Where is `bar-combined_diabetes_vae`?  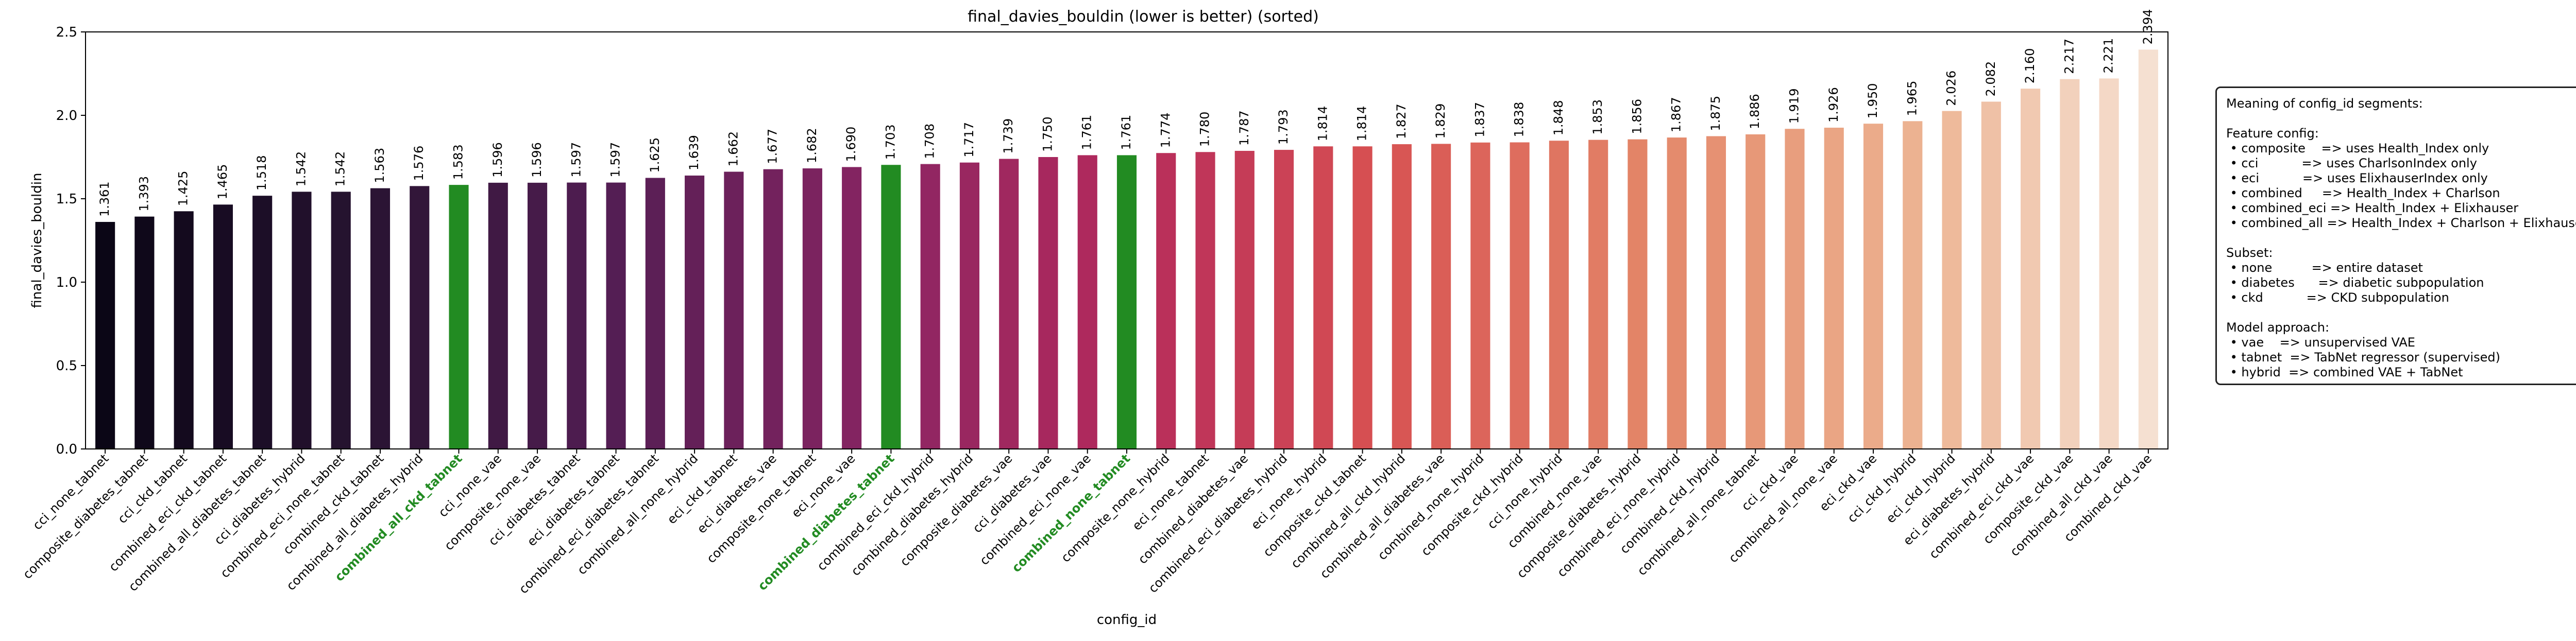 bar-combined_diabetes_vae is located at coordinates (1244, 300).